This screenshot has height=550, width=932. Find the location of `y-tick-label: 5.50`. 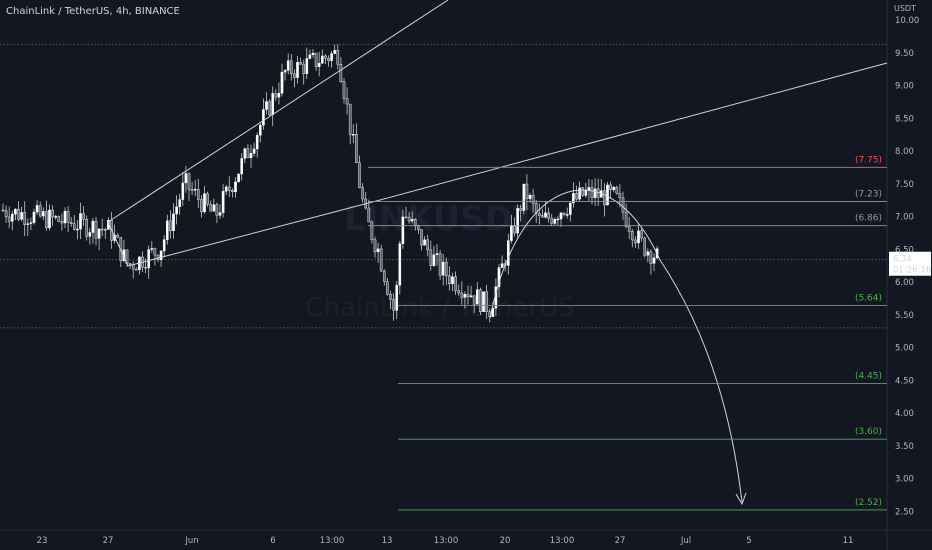

y-tick-label: 5.50 is located at coordinates (904, 316).